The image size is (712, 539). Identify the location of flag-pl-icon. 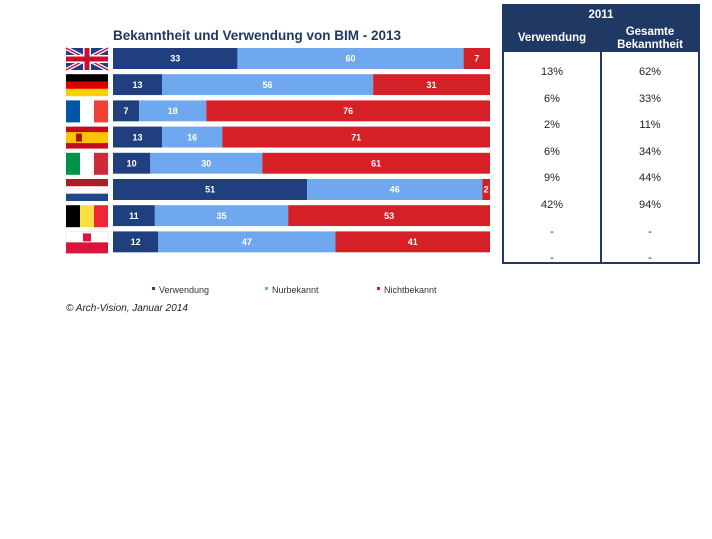
(87, 242).